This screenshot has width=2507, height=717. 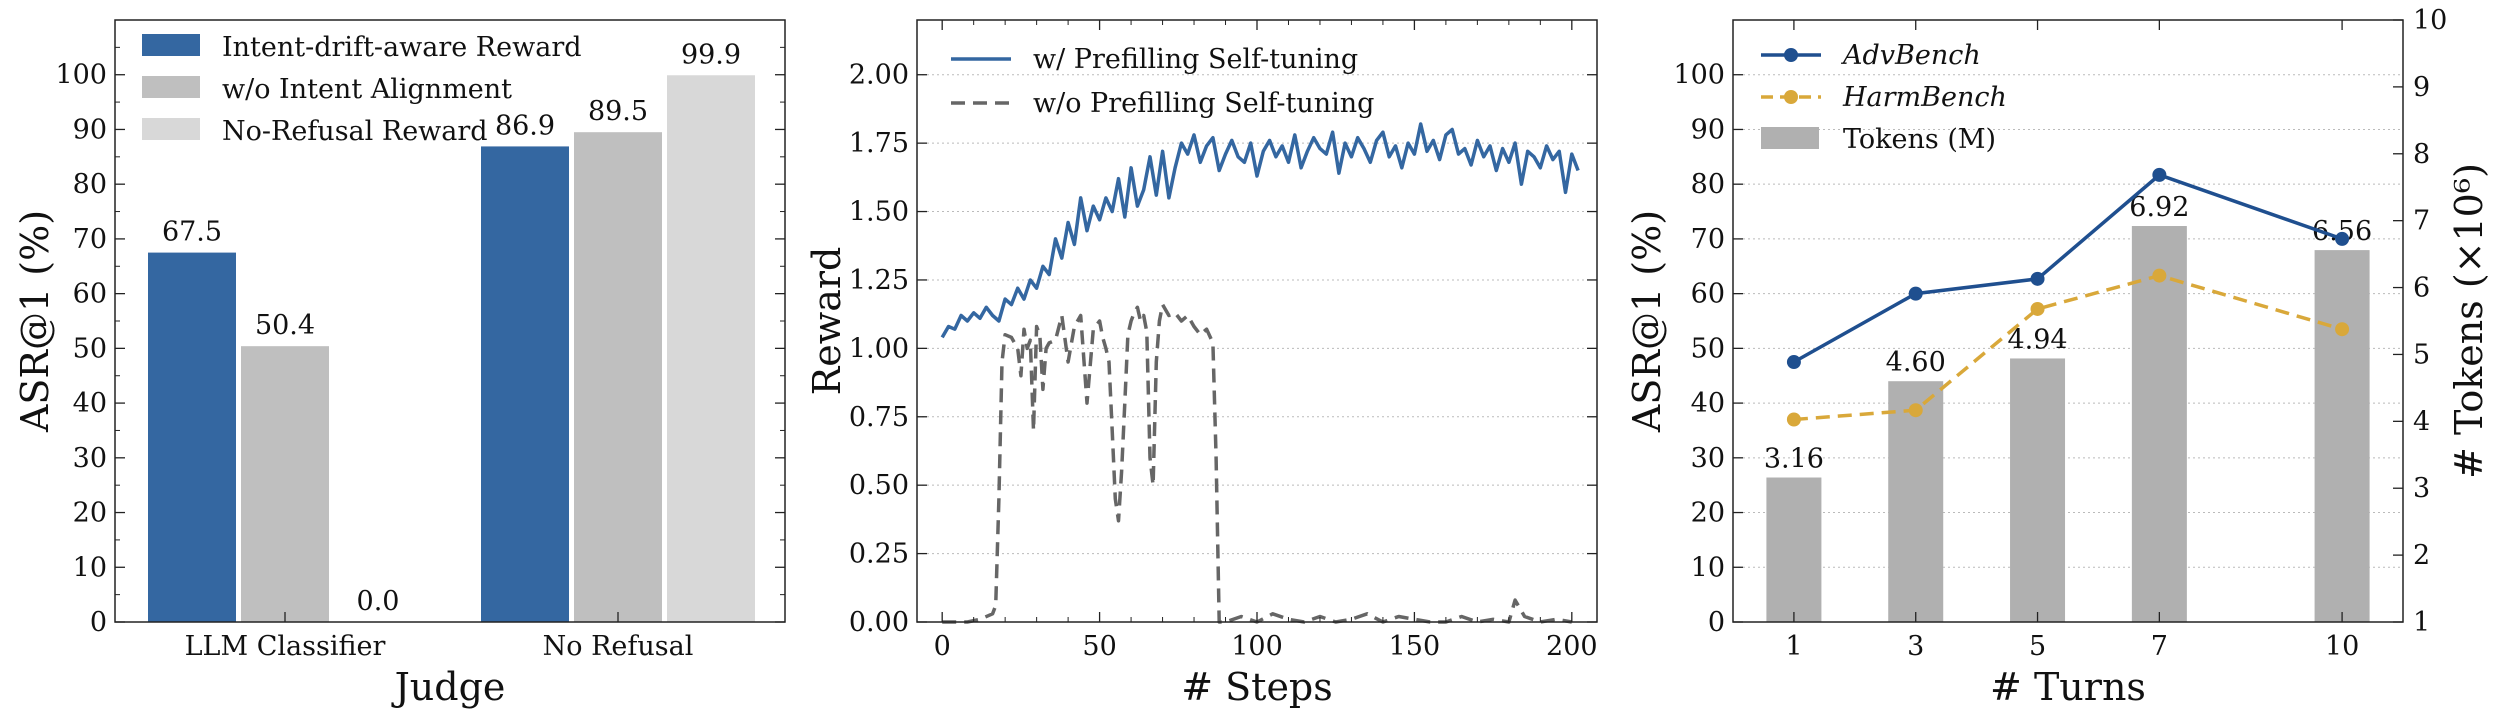 What do you see at coordinates (2421, 221) in the screenshot?
I see `y2-tick-label: 7` at bounding box center [2421, 221].